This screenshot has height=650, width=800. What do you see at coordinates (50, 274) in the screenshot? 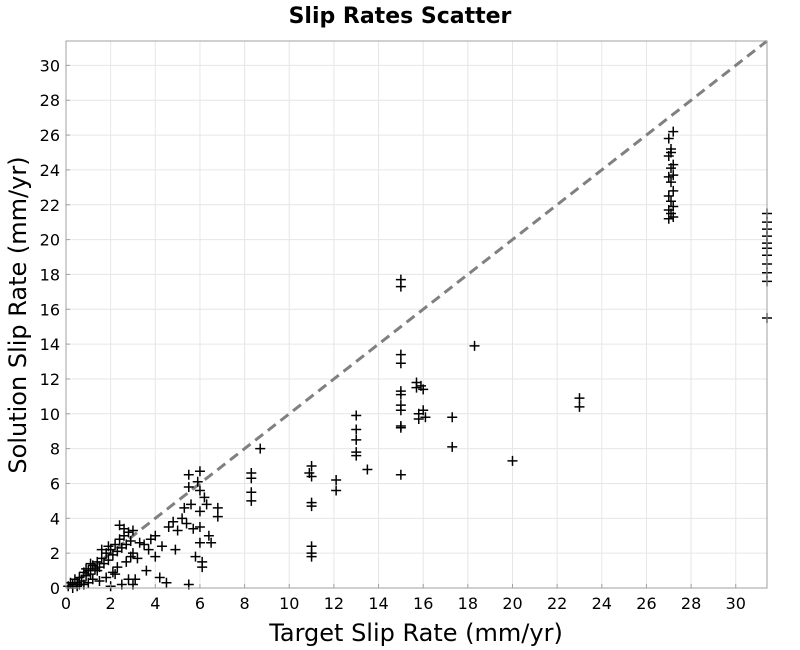
I see `y-tick-label: 18` at bounding box center [50, 274].